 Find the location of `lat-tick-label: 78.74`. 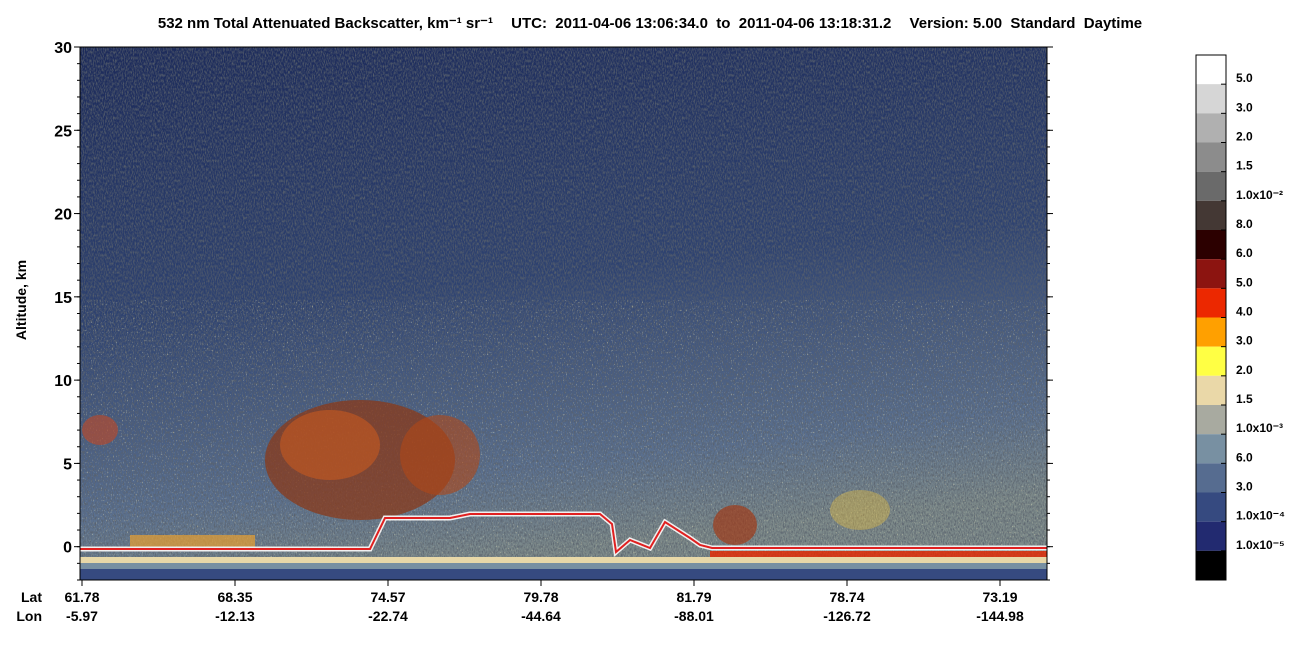

lat-tick-label: 78.74 is located at coordinates (846, 597).